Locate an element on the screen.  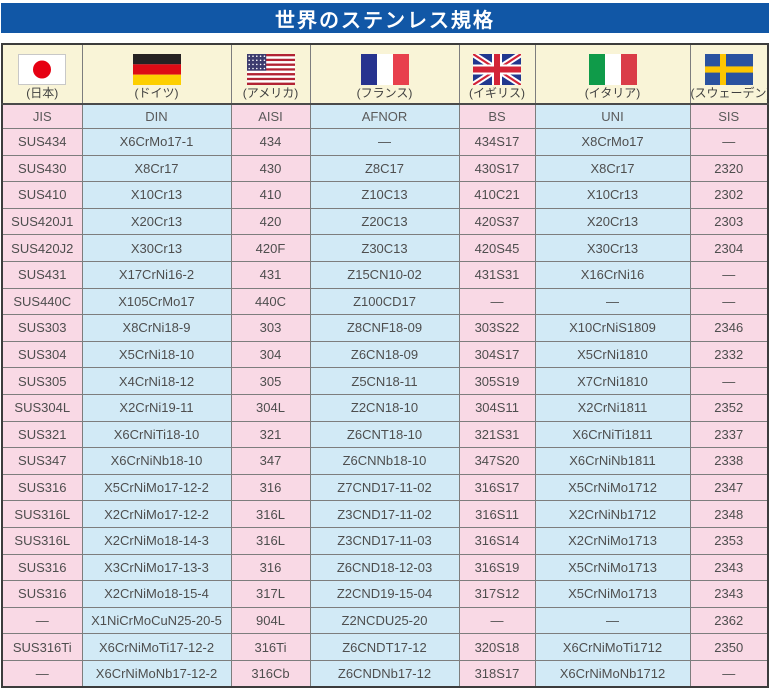
table-cell: X5CrNiMo1713 is located at coordinates (612, 594).